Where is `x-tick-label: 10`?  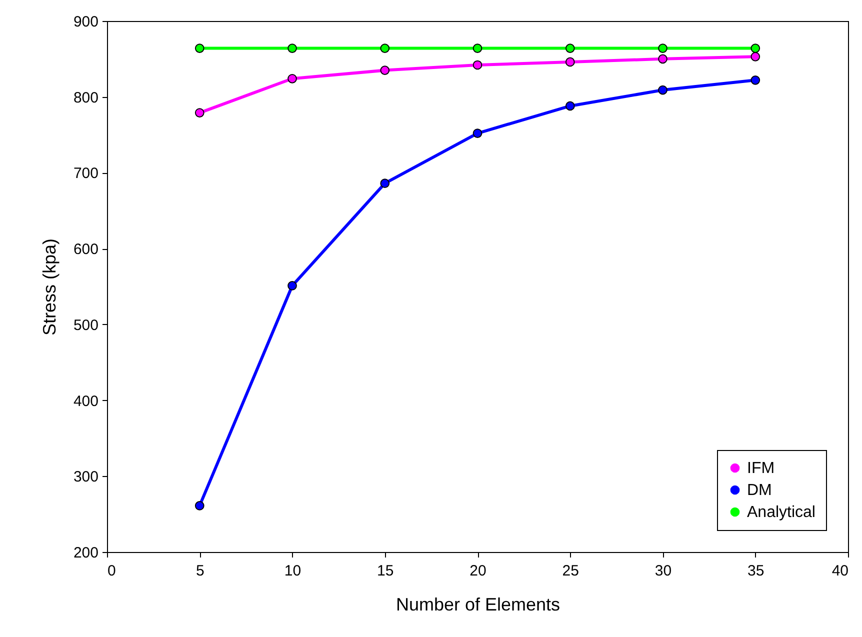
x-tick-label: 10 is located at coordinates (293, 571).